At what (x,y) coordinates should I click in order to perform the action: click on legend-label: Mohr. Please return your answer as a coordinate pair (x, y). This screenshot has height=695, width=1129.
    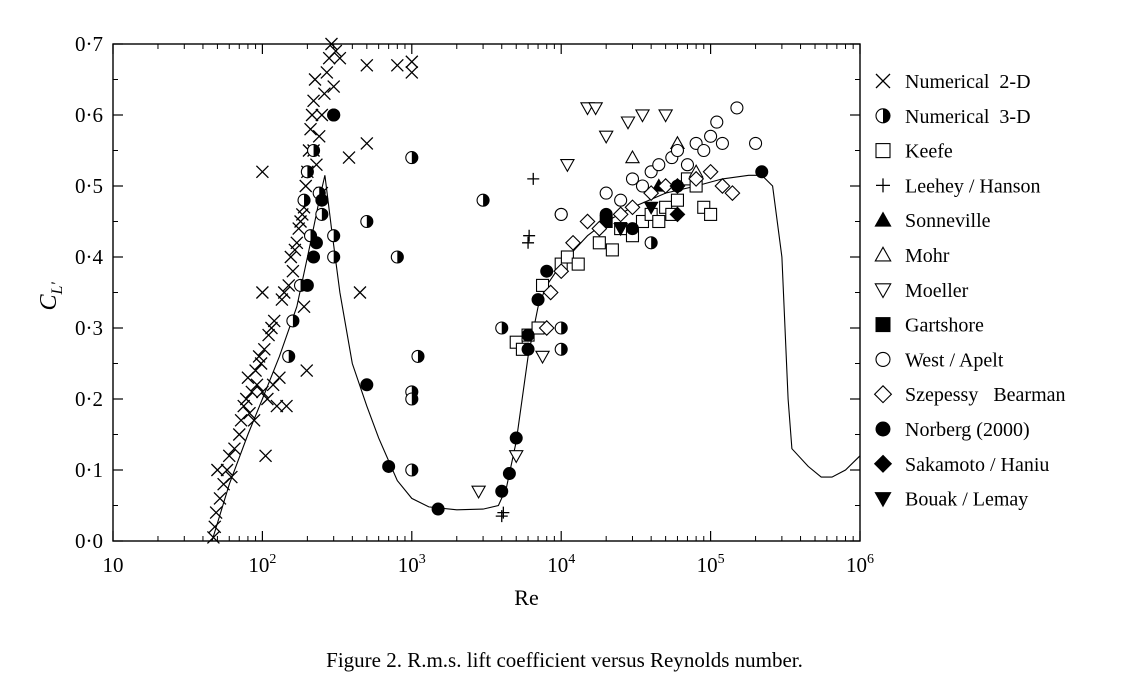
    Looking at the image, I should click on (927, 256).